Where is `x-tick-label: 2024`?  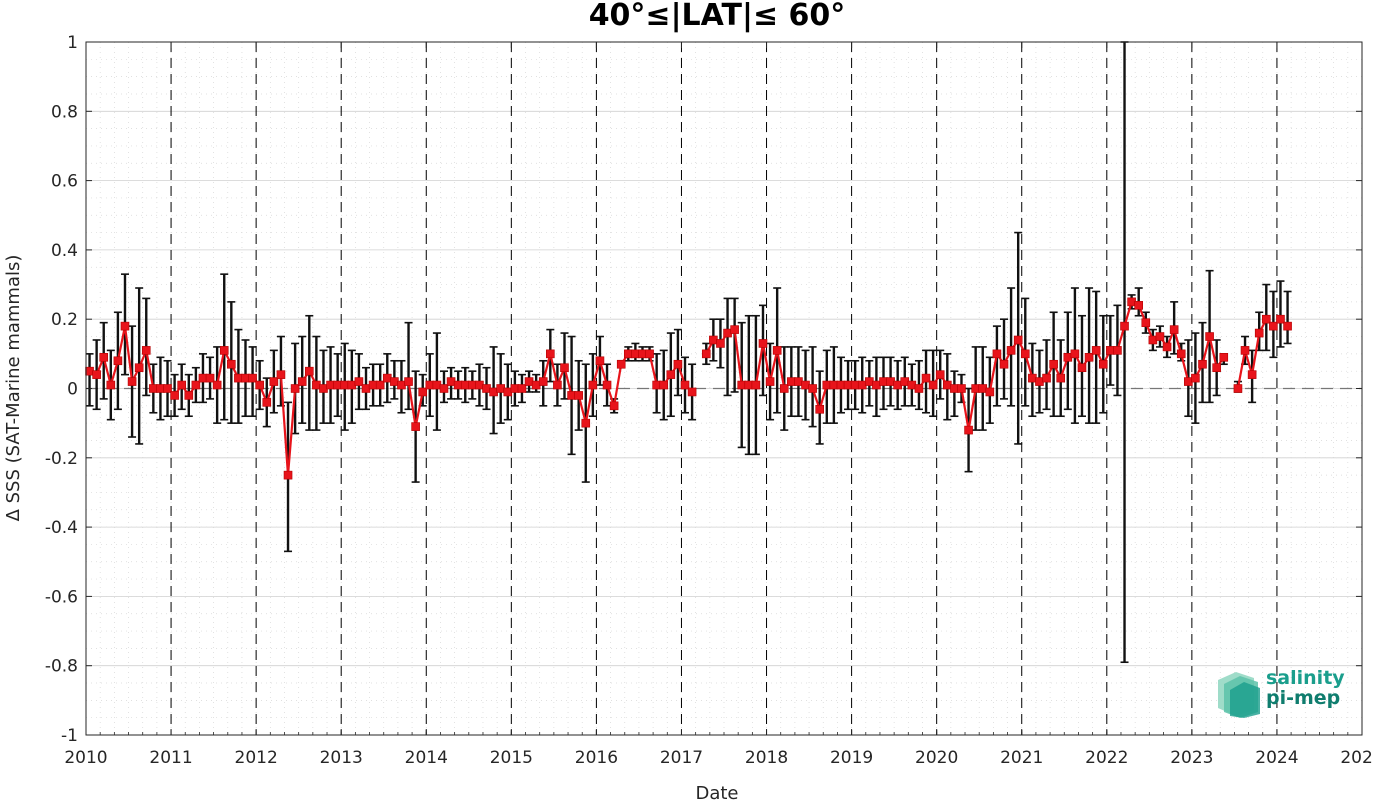 x-tick-label: 2024 is located at coordinates (1276, 758).